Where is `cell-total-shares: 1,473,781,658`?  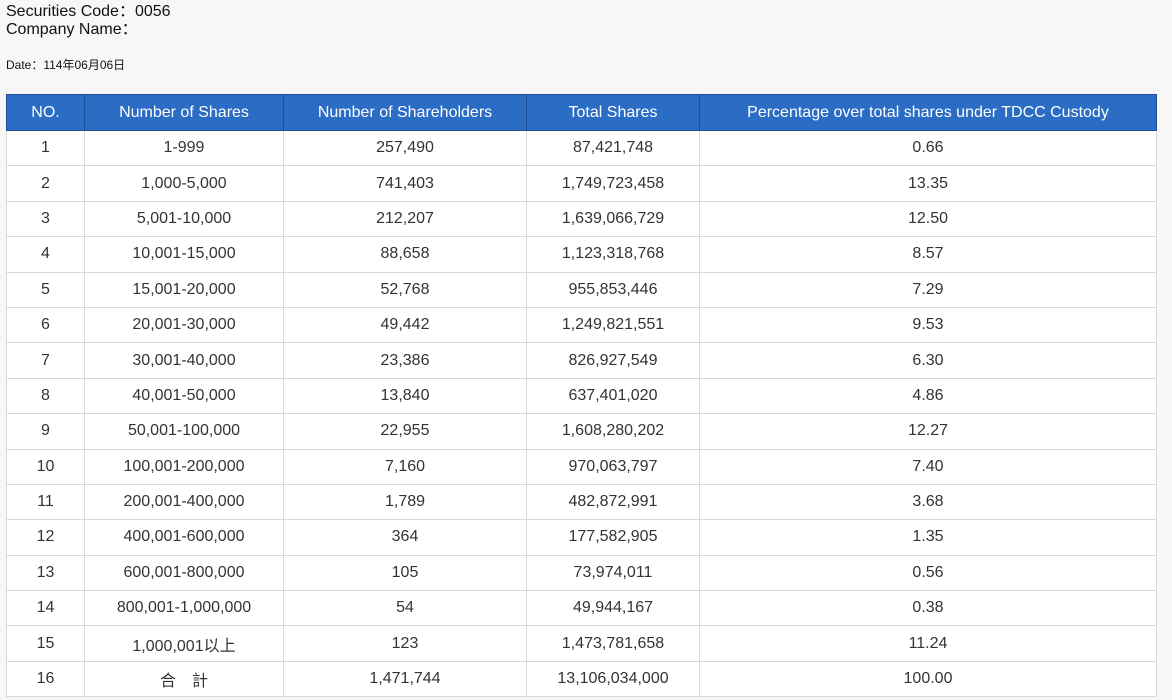
cell-total-shares: 1,473,781,658 is located at coordinates (613, 643).